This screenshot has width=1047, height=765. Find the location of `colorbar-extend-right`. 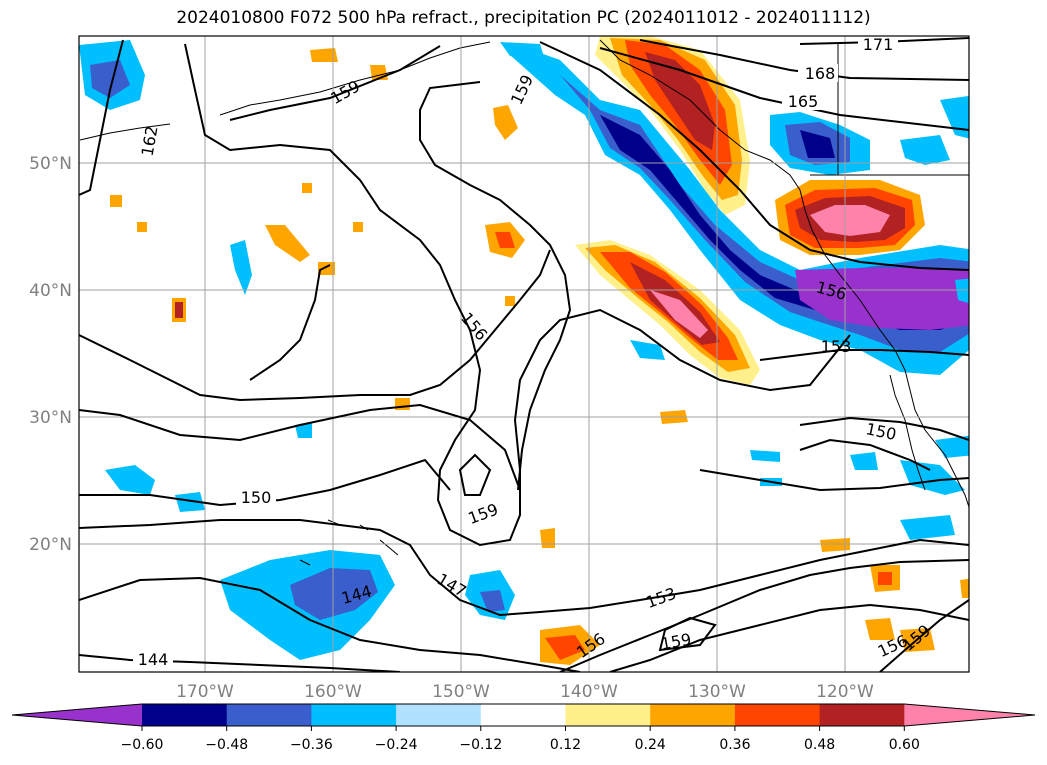

colorbar-extend-right is located at coordinates (969, 715).